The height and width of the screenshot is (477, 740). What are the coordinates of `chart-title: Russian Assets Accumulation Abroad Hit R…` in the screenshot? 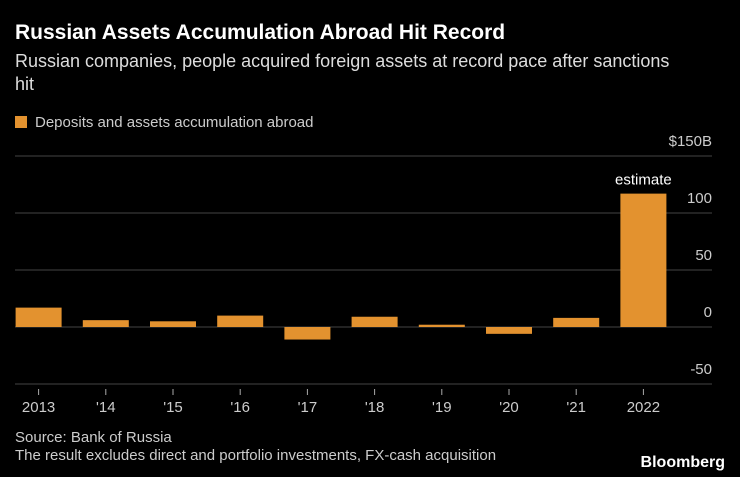 It's located at (260, 32).